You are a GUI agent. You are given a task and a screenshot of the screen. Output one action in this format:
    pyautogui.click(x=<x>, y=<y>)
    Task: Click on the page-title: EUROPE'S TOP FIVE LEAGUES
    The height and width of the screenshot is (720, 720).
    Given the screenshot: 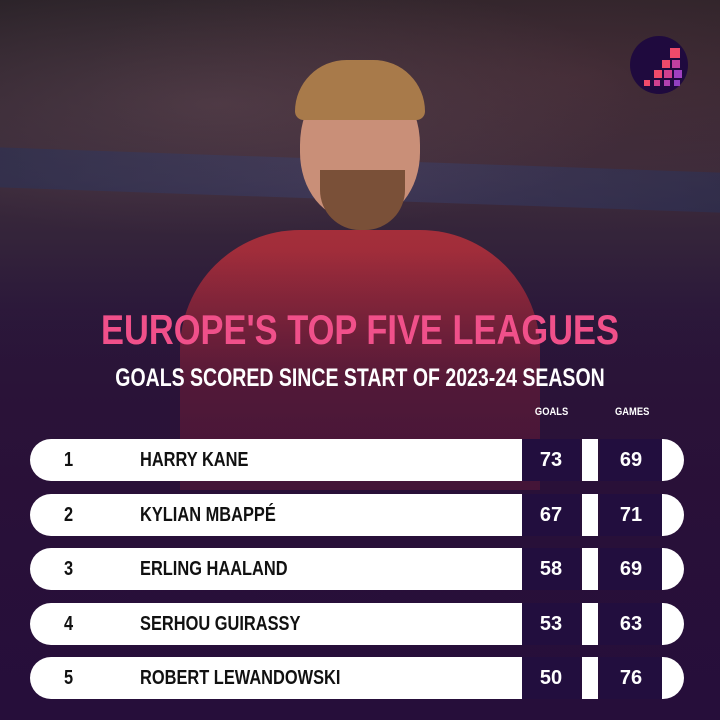 What is the action you would take?
    pyautogui.click(x=360, y=329)
    